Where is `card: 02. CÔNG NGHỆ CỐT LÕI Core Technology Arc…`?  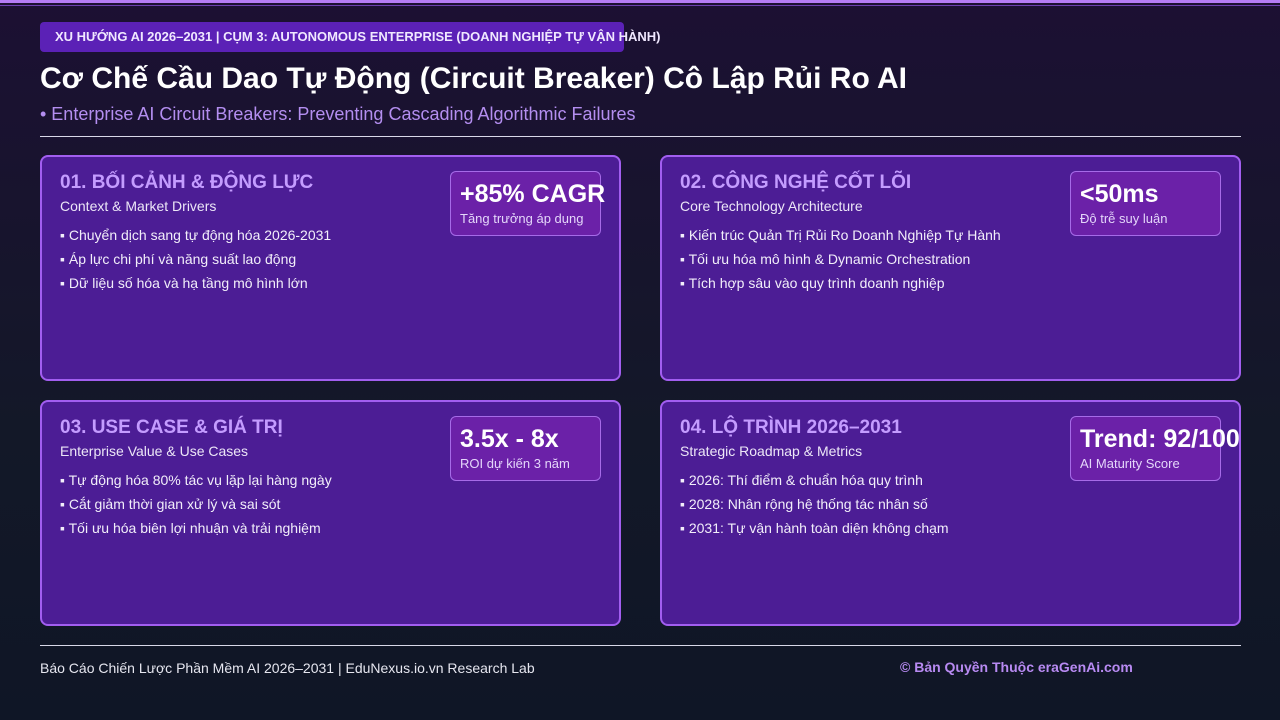 card: 02. CÔNG NGHỆ CỐT LÕI Core Technology Arc… is located at coordinates (950, 268).